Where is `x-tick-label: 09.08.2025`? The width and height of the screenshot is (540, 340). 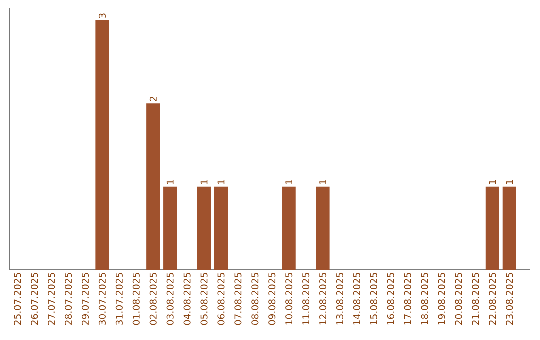 x-tick-label: 09.08.2025 is located at coordinates (272, 299).